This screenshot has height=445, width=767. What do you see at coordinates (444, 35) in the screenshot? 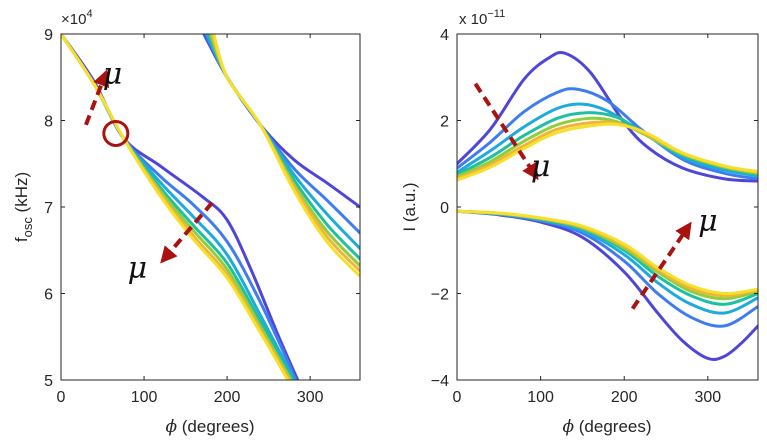
I see `y-tick-label: 4` at bounding box center [444, 35].